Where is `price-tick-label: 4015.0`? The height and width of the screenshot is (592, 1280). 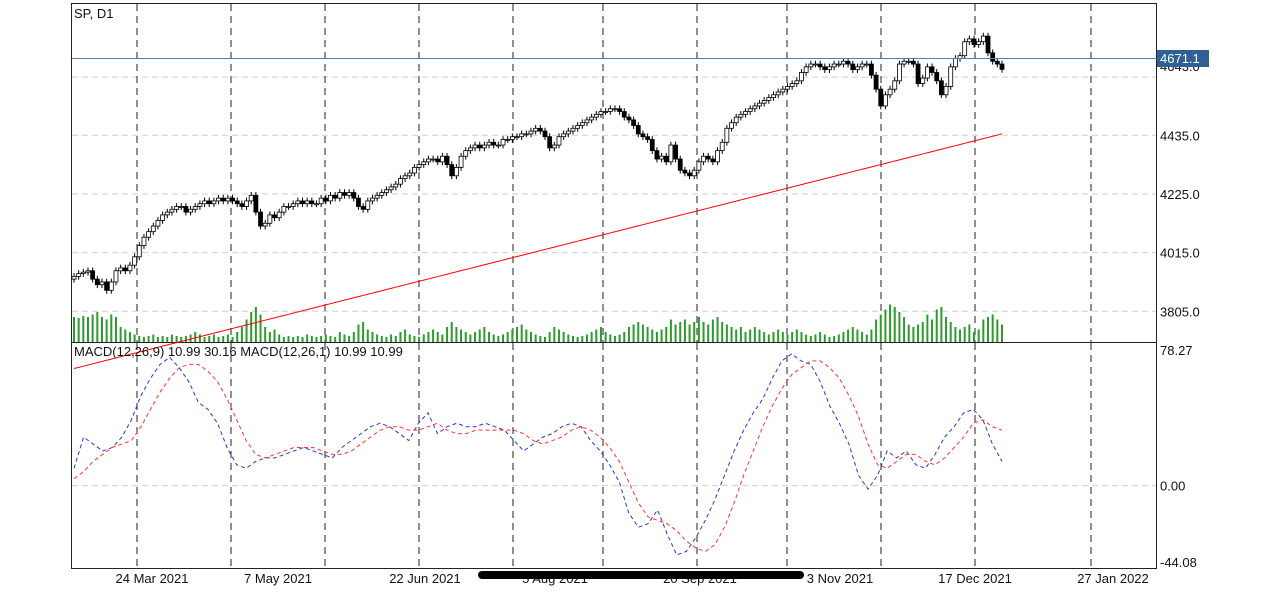 price-tick-label: 4015.0 is located at coordinates (1180, 253).